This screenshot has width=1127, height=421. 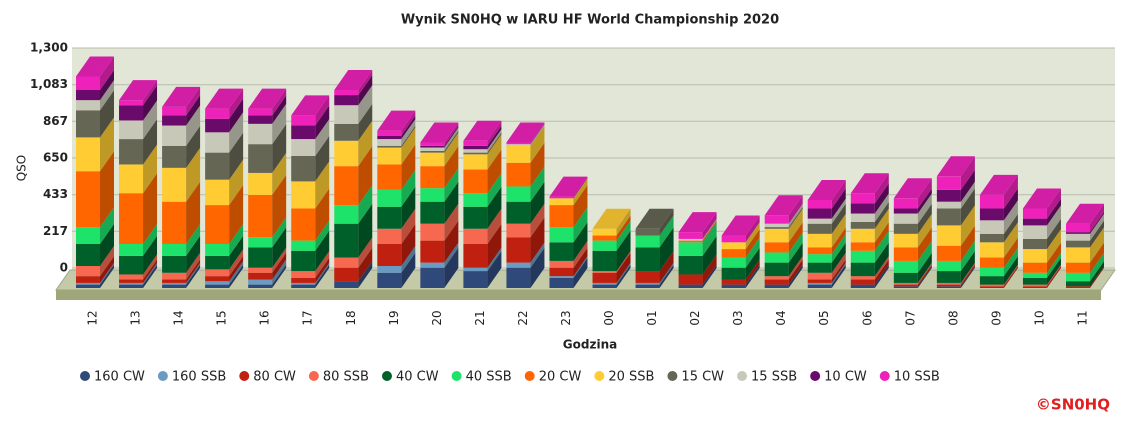 What do you see at coordinates (480, 317) in the screenshot?
I see `x-tick-label: 21` at bounding box center [480, 317].